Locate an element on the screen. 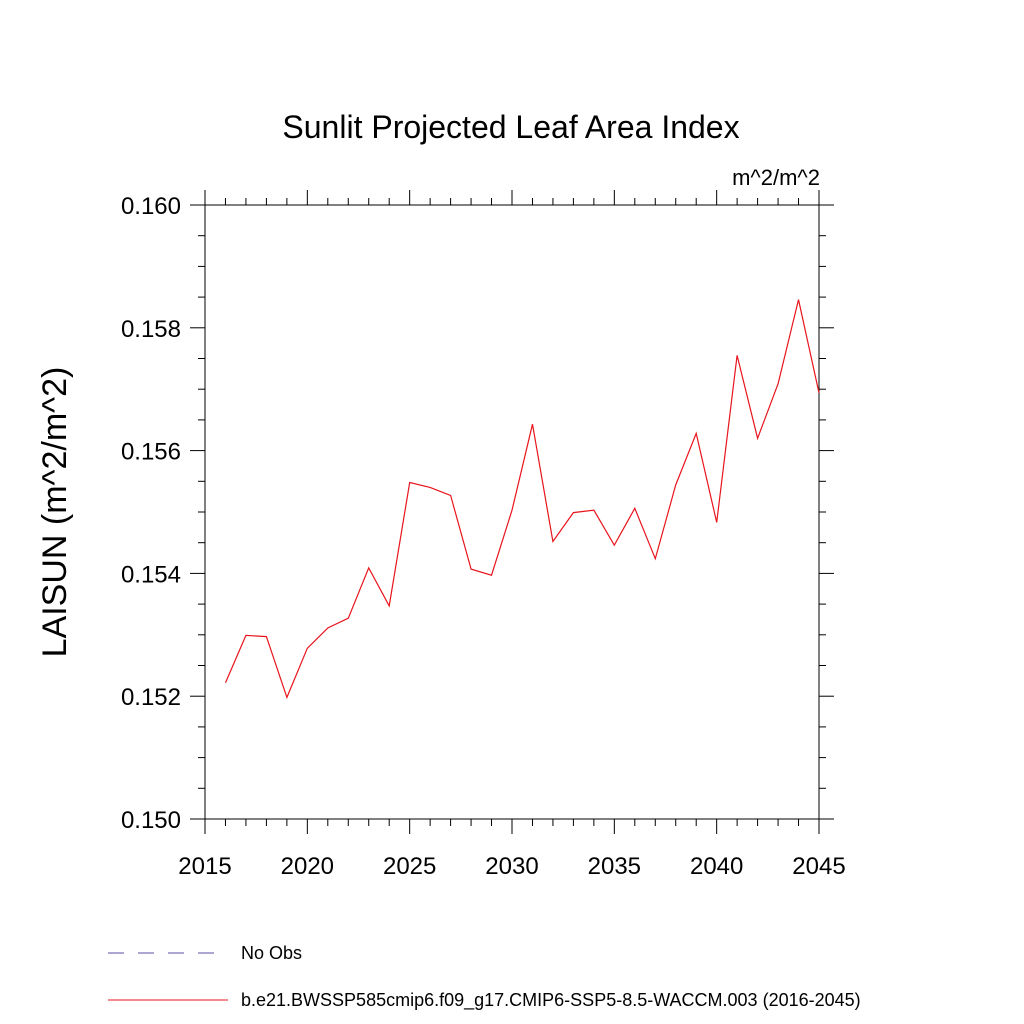 The image size is (1024, 1024). chart-title: Sunlit Projected Leaf Area Index is located at coordinates (510, 127).